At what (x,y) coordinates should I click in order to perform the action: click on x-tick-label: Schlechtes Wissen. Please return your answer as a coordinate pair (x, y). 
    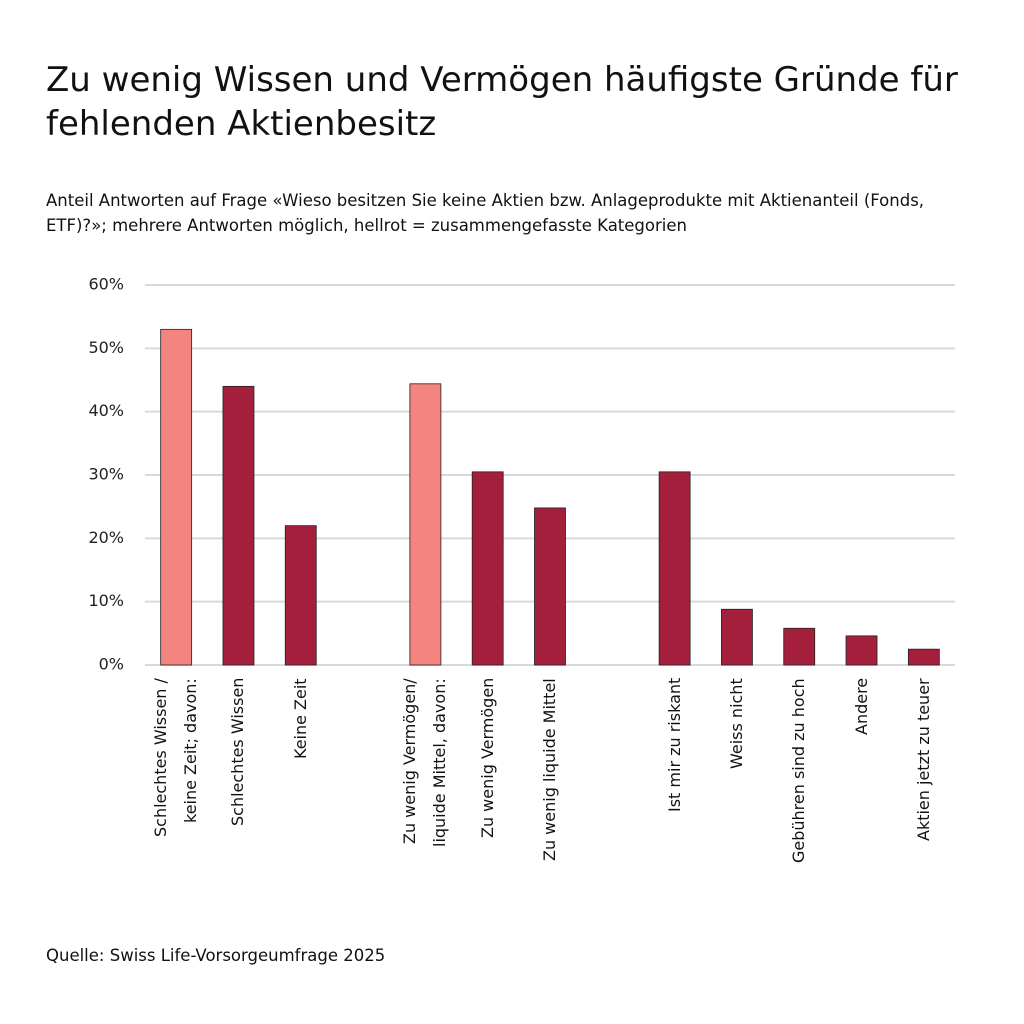
    Looking at the image, I should click on (238, 752).